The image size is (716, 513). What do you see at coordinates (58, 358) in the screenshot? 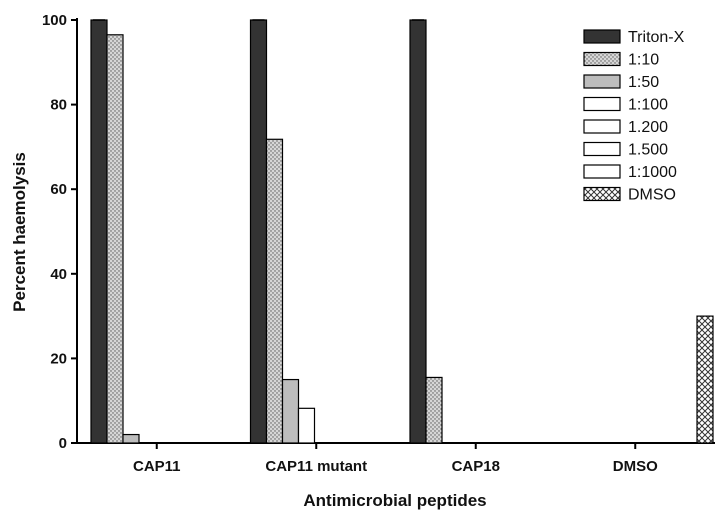
I see `y-tick-label: 20` at bounding box center [58, 358].